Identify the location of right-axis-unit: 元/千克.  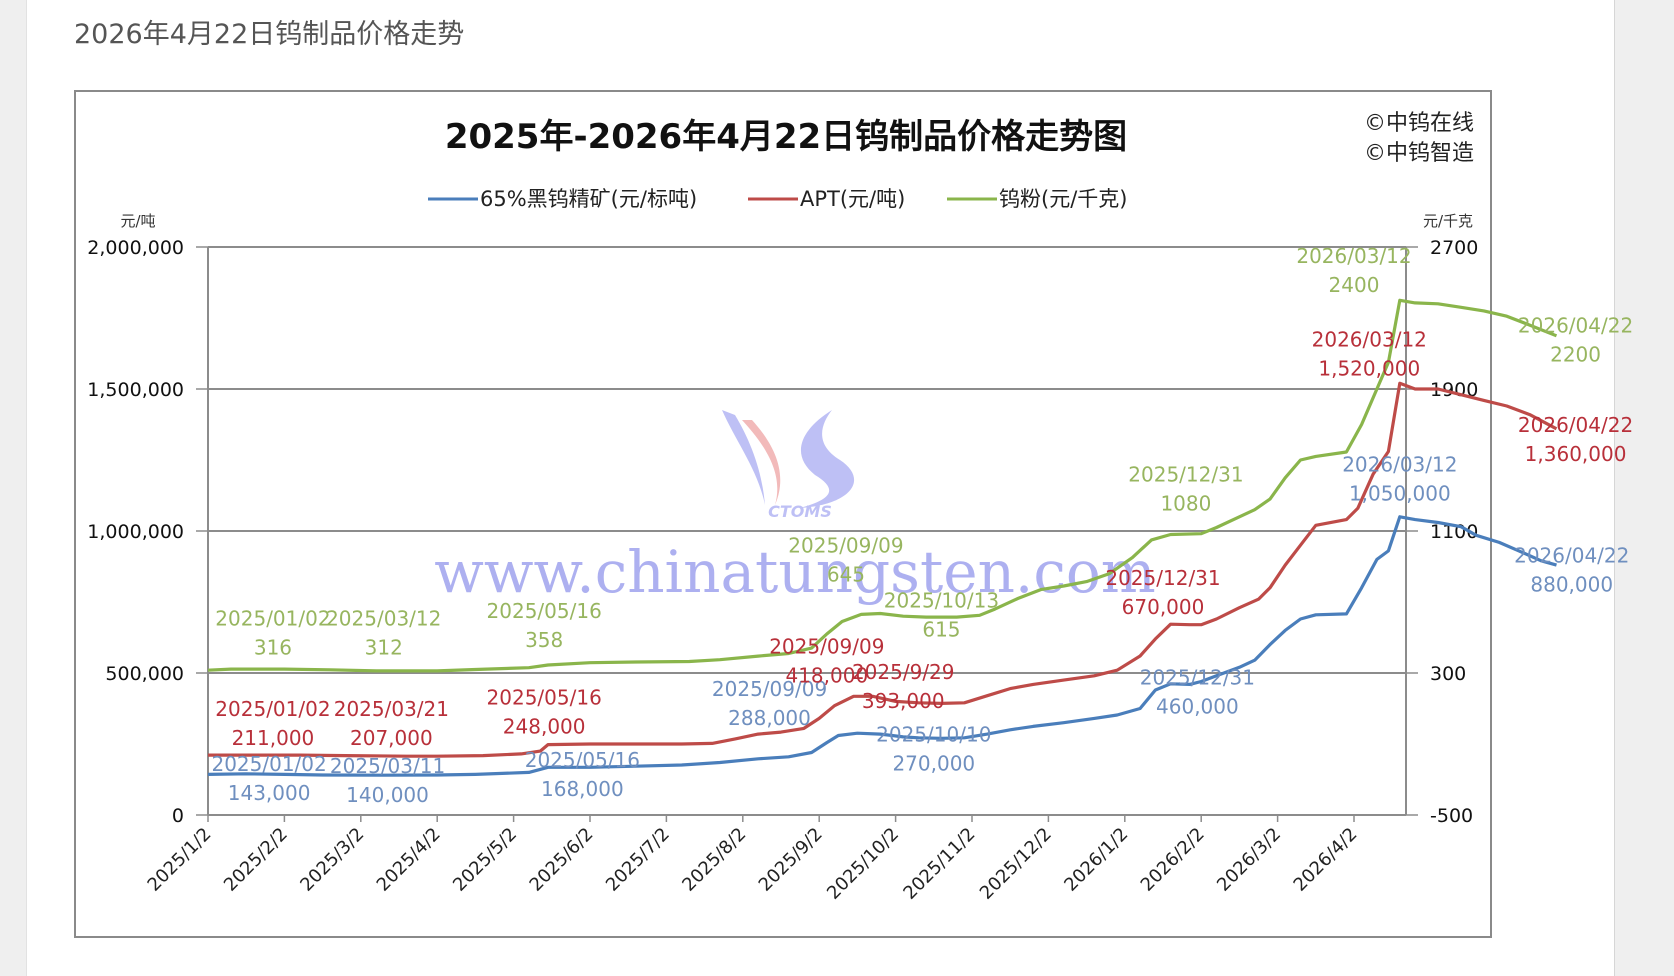
(1448, 221).